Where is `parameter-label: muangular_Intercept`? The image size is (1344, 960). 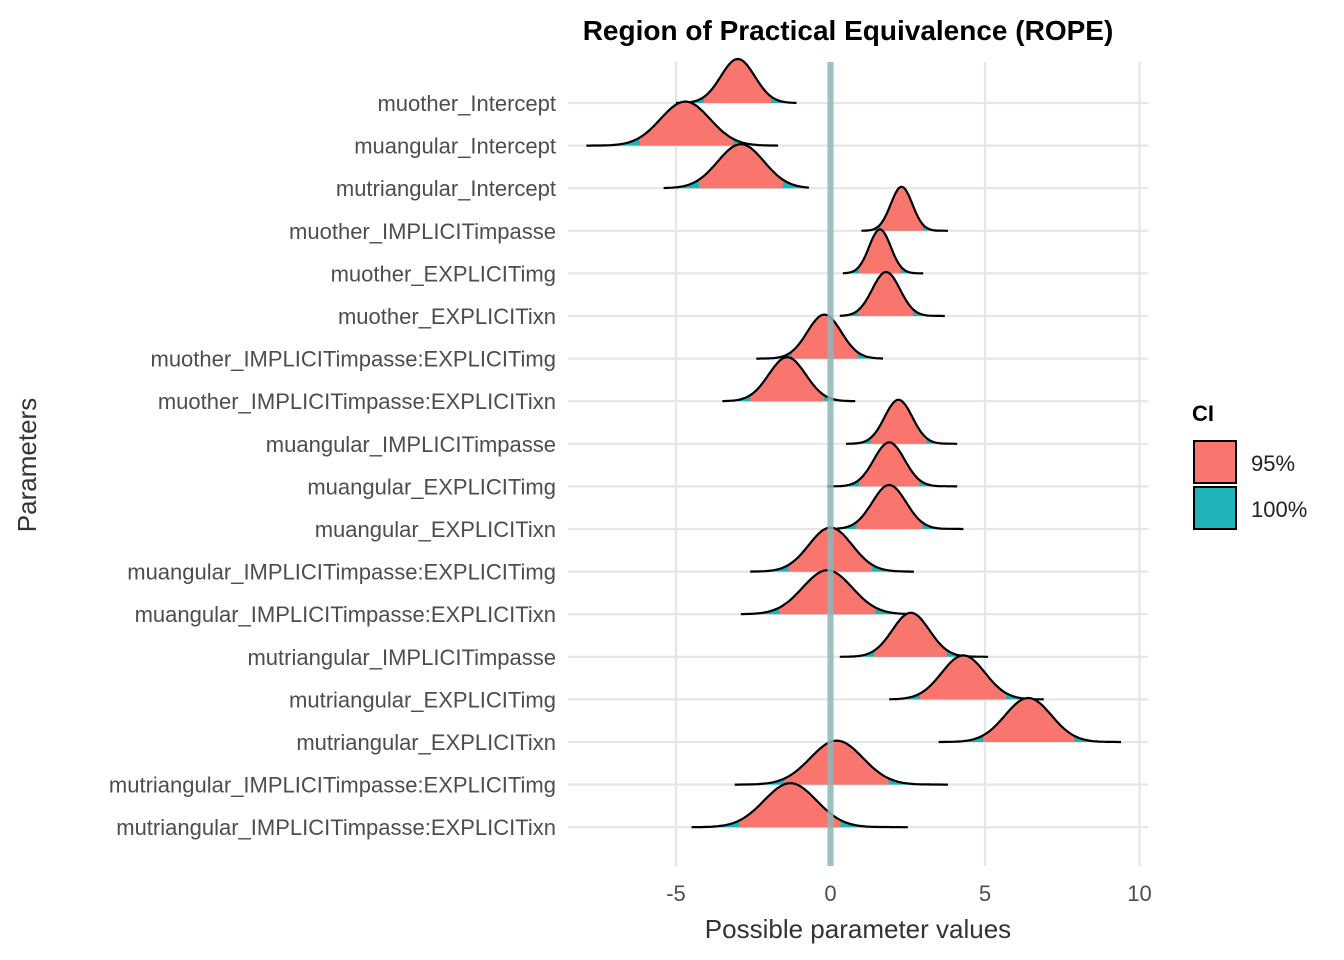
parameter-label: muangular_Intercept is located at coordinates (455, 146).